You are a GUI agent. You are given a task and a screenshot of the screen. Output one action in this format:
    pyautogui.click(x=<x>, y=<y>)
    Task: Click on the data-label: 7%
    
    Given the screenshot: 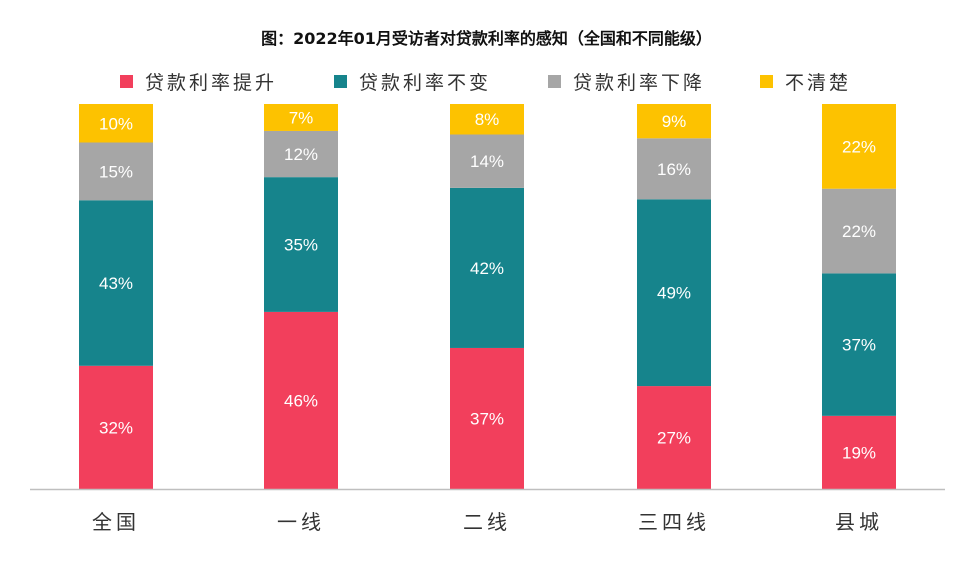 What is the action you would take?
    pyautogui.click(x=301, y=117)
    